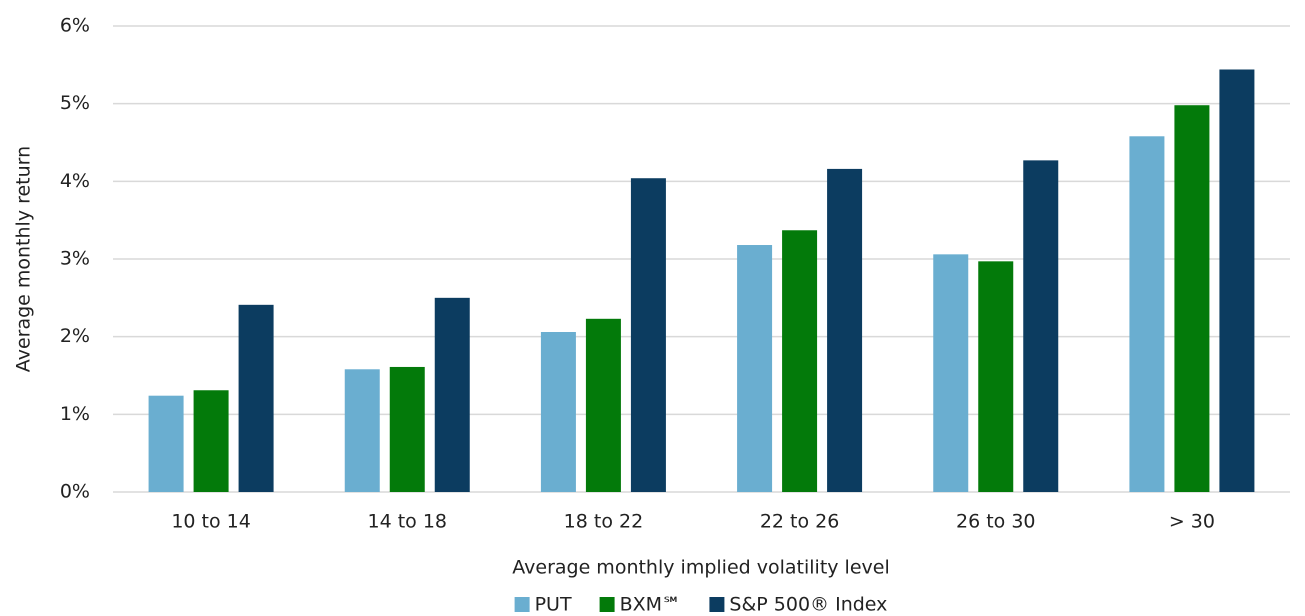  I want to click on y-tick-label: 6%, so click(75, 26).